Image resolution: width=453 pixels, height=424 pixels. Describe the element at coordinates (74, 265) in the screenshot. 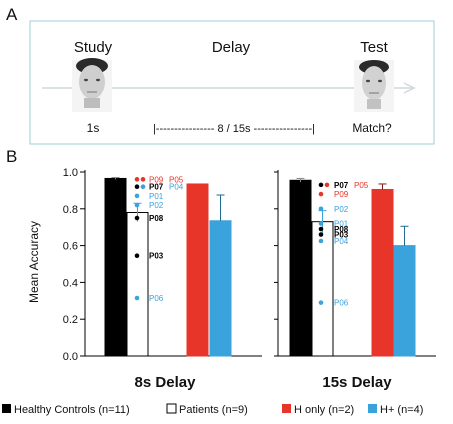

I see `y-ticks: 0.0 0.2 0.4 0.6 0.8 1.0` at that location.